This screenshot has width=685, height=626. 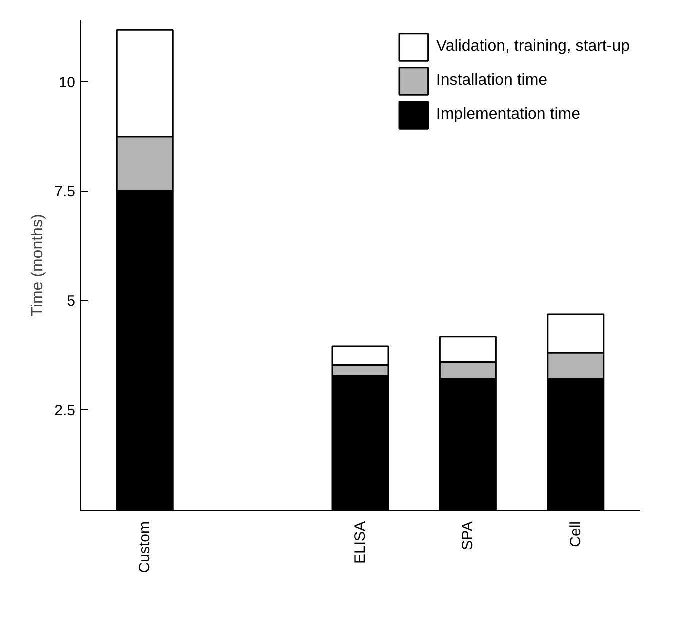 What do you see at coordinates (533, 47) in the screenshot?
I see `legend-label: Validation, training, start-up` at bounding box center [533, 47].